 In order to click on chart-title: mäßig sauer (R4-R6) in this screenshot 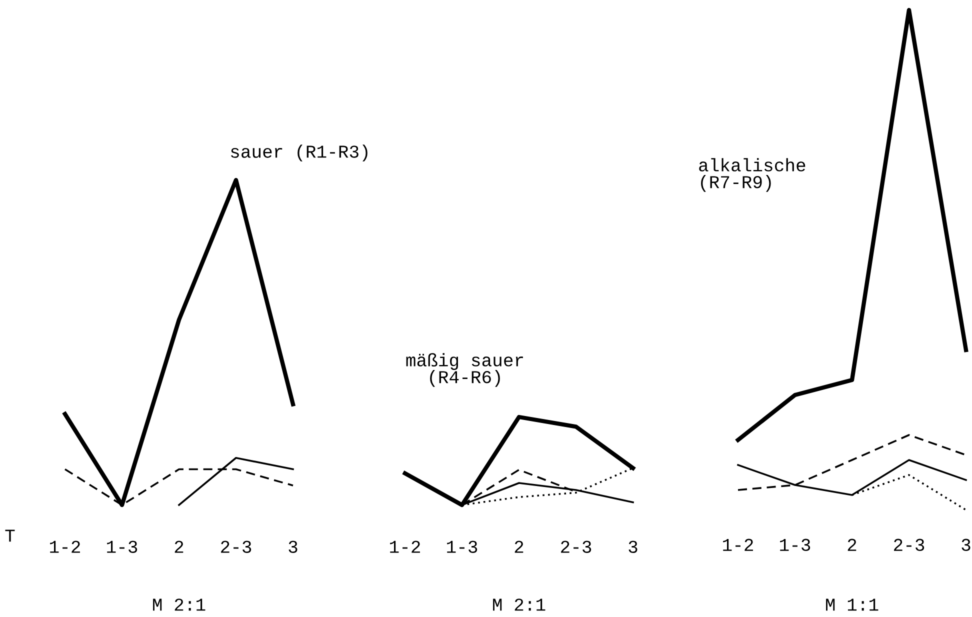, I will do `click(464, 370)`.